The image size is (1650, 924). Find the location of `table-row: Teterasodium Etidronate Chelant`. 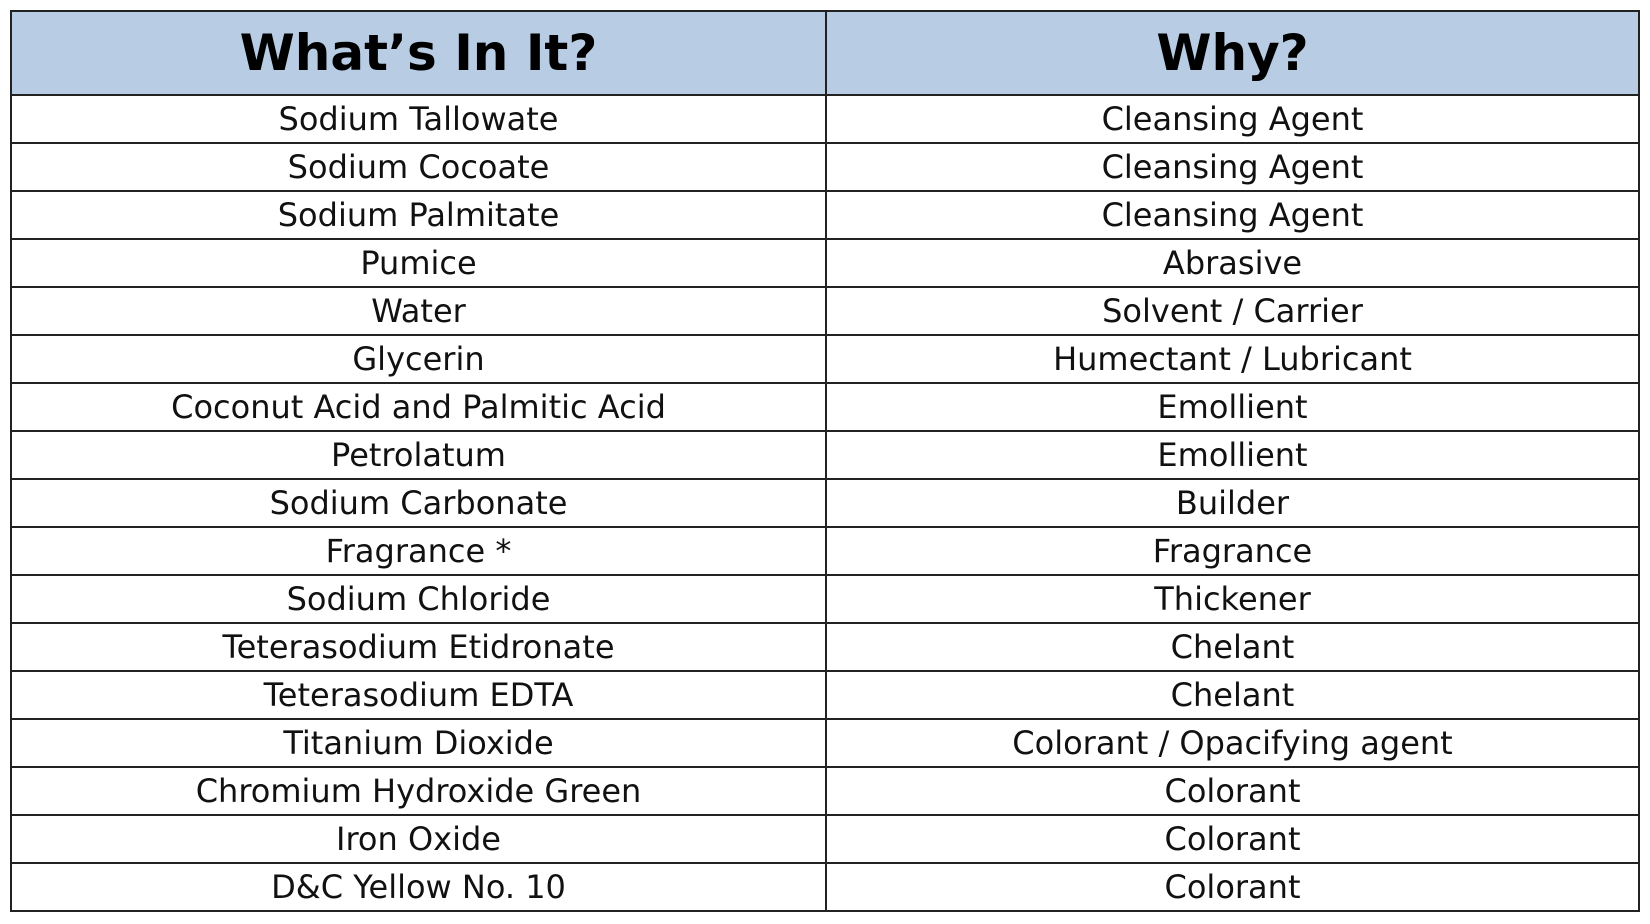

table-row: Teterasodium Etidronate Chelant is located at coordinates (825, 647).